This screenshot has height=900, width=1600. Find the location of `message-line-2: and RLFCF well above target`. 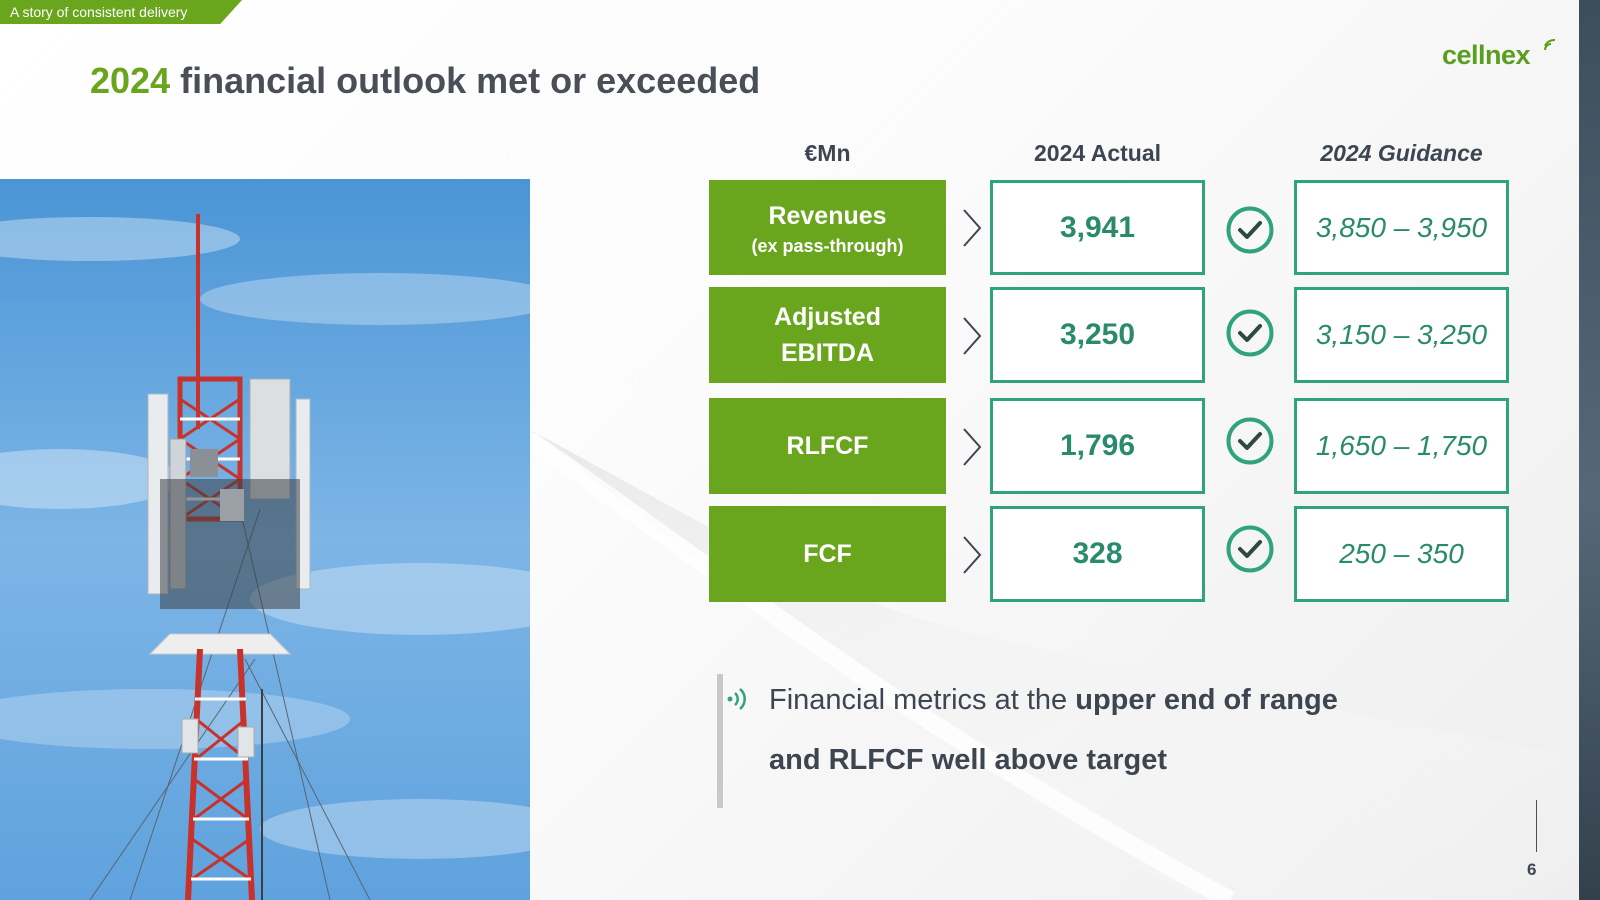

message-line-2: and RLFCF well above target is located at coordinates (968, 760).